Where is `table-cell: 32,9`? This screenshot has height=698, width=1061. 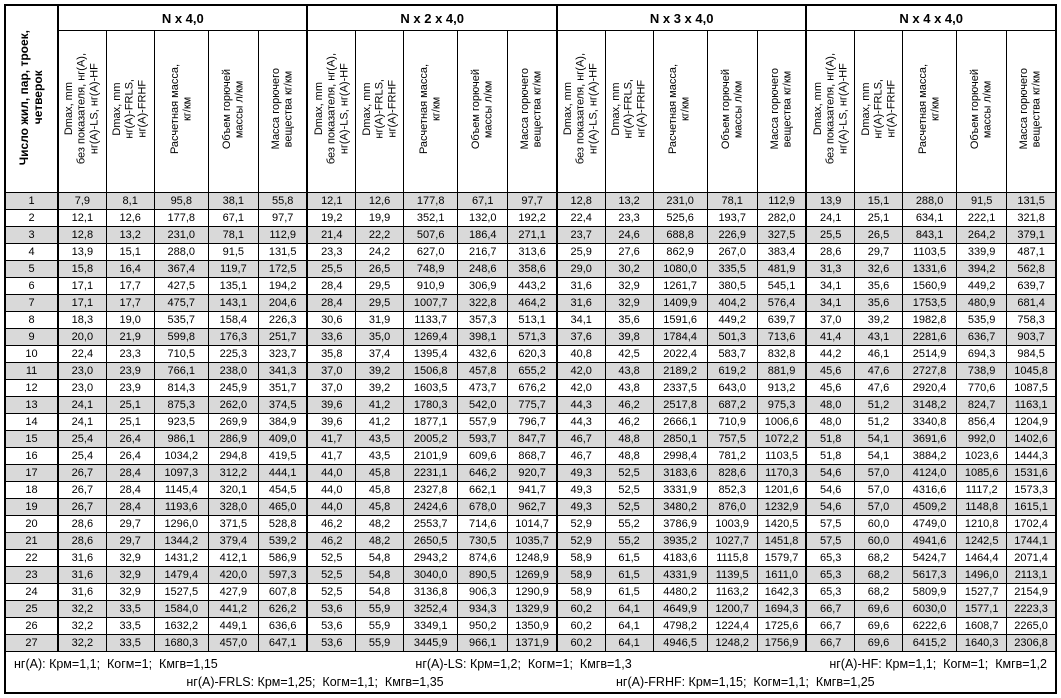 table-cell: 32,9 is located at coordinates (629, 286).